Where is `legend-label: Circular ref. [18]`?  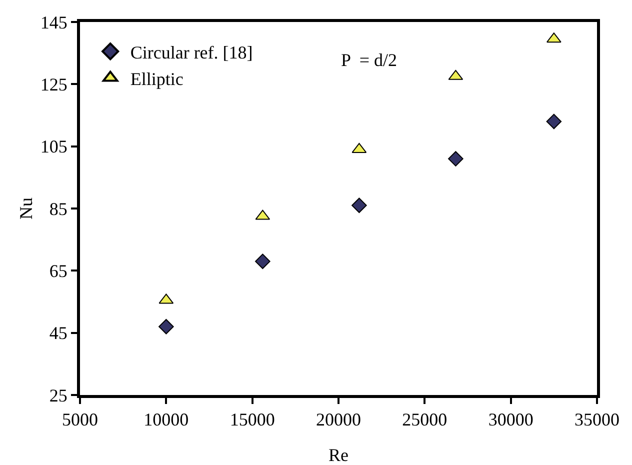 legend-label: Circular ref. [18] is located at coordinates (191, 52).